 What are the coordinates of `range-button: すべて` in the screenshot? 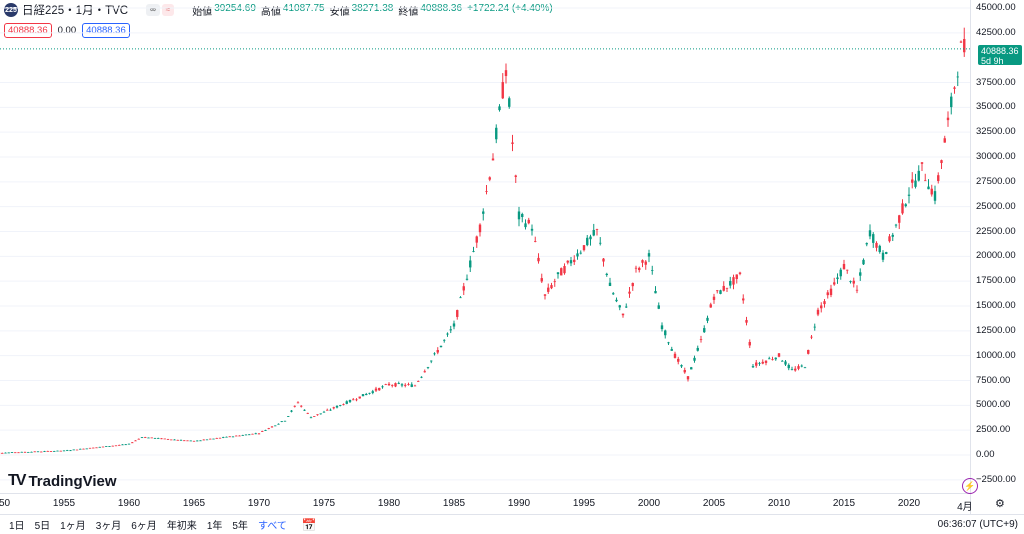 It's located at (272, 524).